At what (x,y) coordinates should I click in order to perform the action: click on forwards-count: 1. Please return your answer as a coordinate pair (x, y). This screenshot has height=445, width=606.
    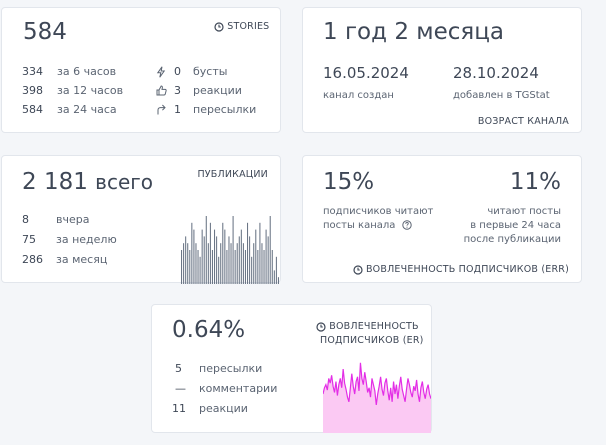
    Looking at the image, I should click on (177, 109).